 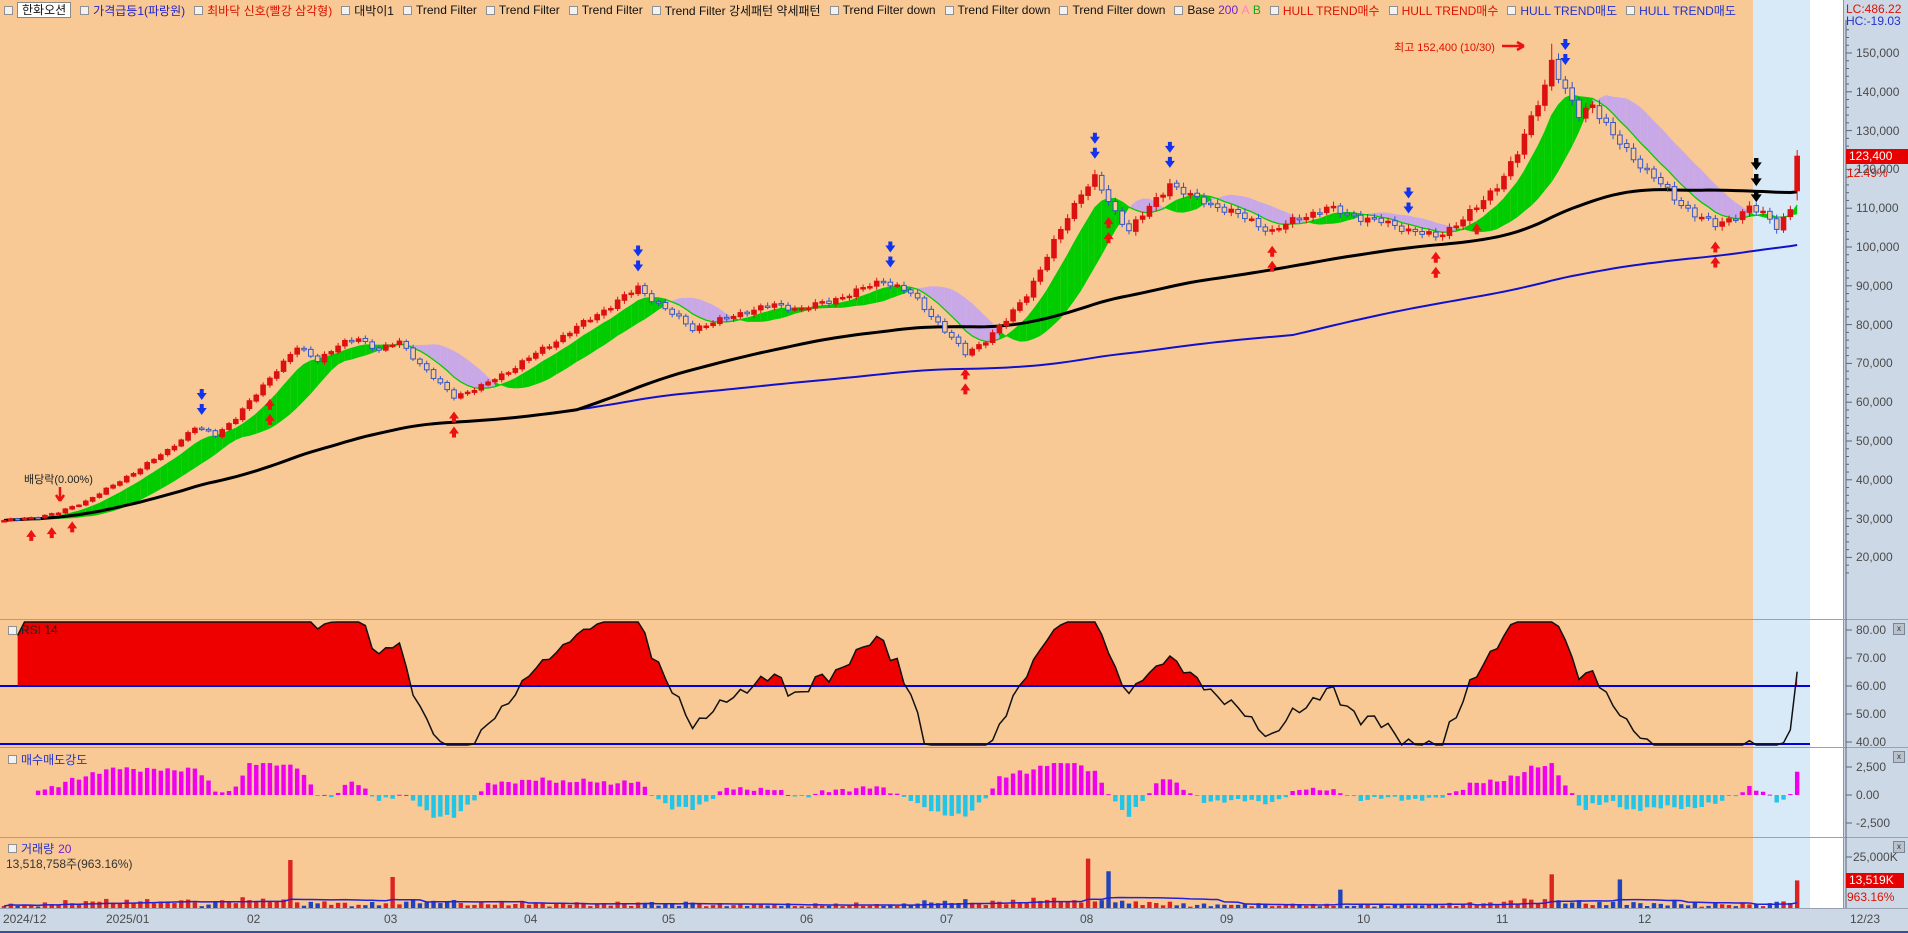 I want to click on toolbar-item-7: Trend Filter 강세패턴 약세패턴, so click(x=736, y=10).